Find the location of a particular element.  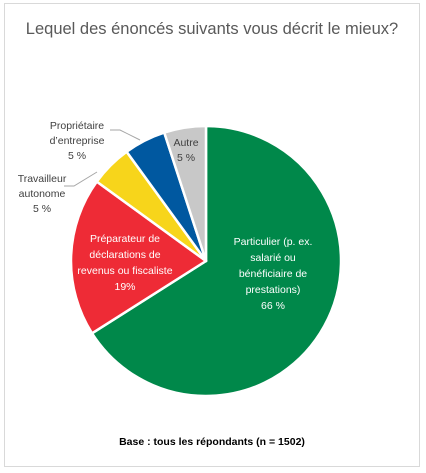

base-note: Base : tous les répondants (n = 1502) is located at coordinates (212, 442).